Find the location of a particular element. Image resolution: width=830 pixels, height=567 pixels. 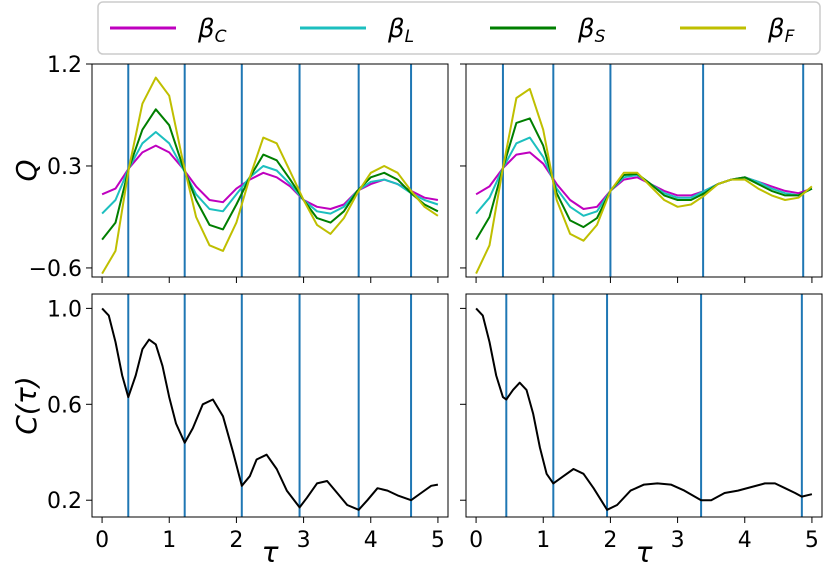

legend-label-sub: S is located at coordinates (600, 37).